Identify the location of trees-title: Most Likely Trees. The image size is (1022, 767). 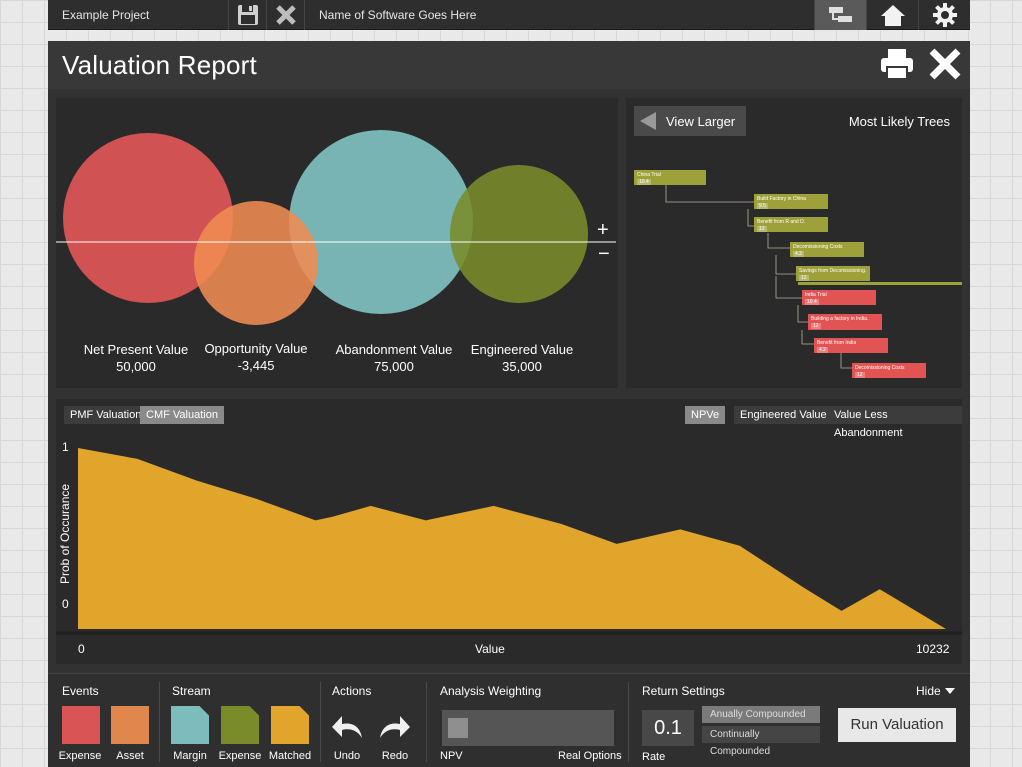
(899, 121).